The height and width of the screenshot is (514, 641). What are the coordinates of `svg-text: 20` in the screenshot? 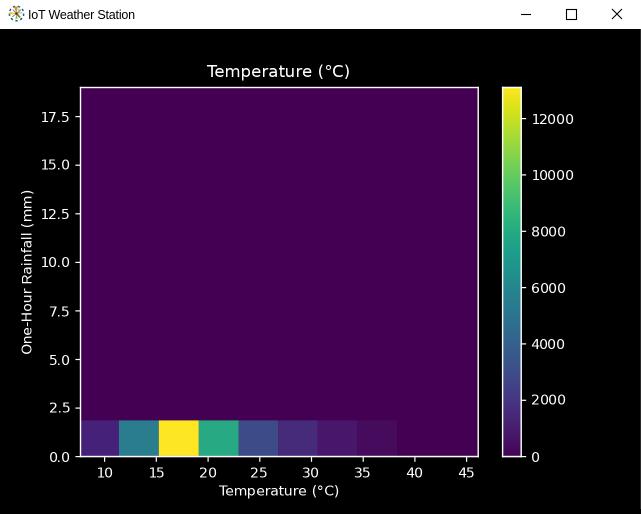 It's located at (208, 473).